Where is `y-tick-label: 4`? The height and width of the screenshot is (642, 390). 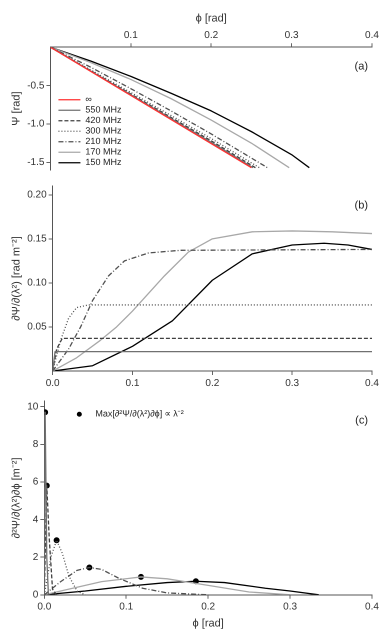
y-tick-label: 4 is located at coordinates (35, 520).